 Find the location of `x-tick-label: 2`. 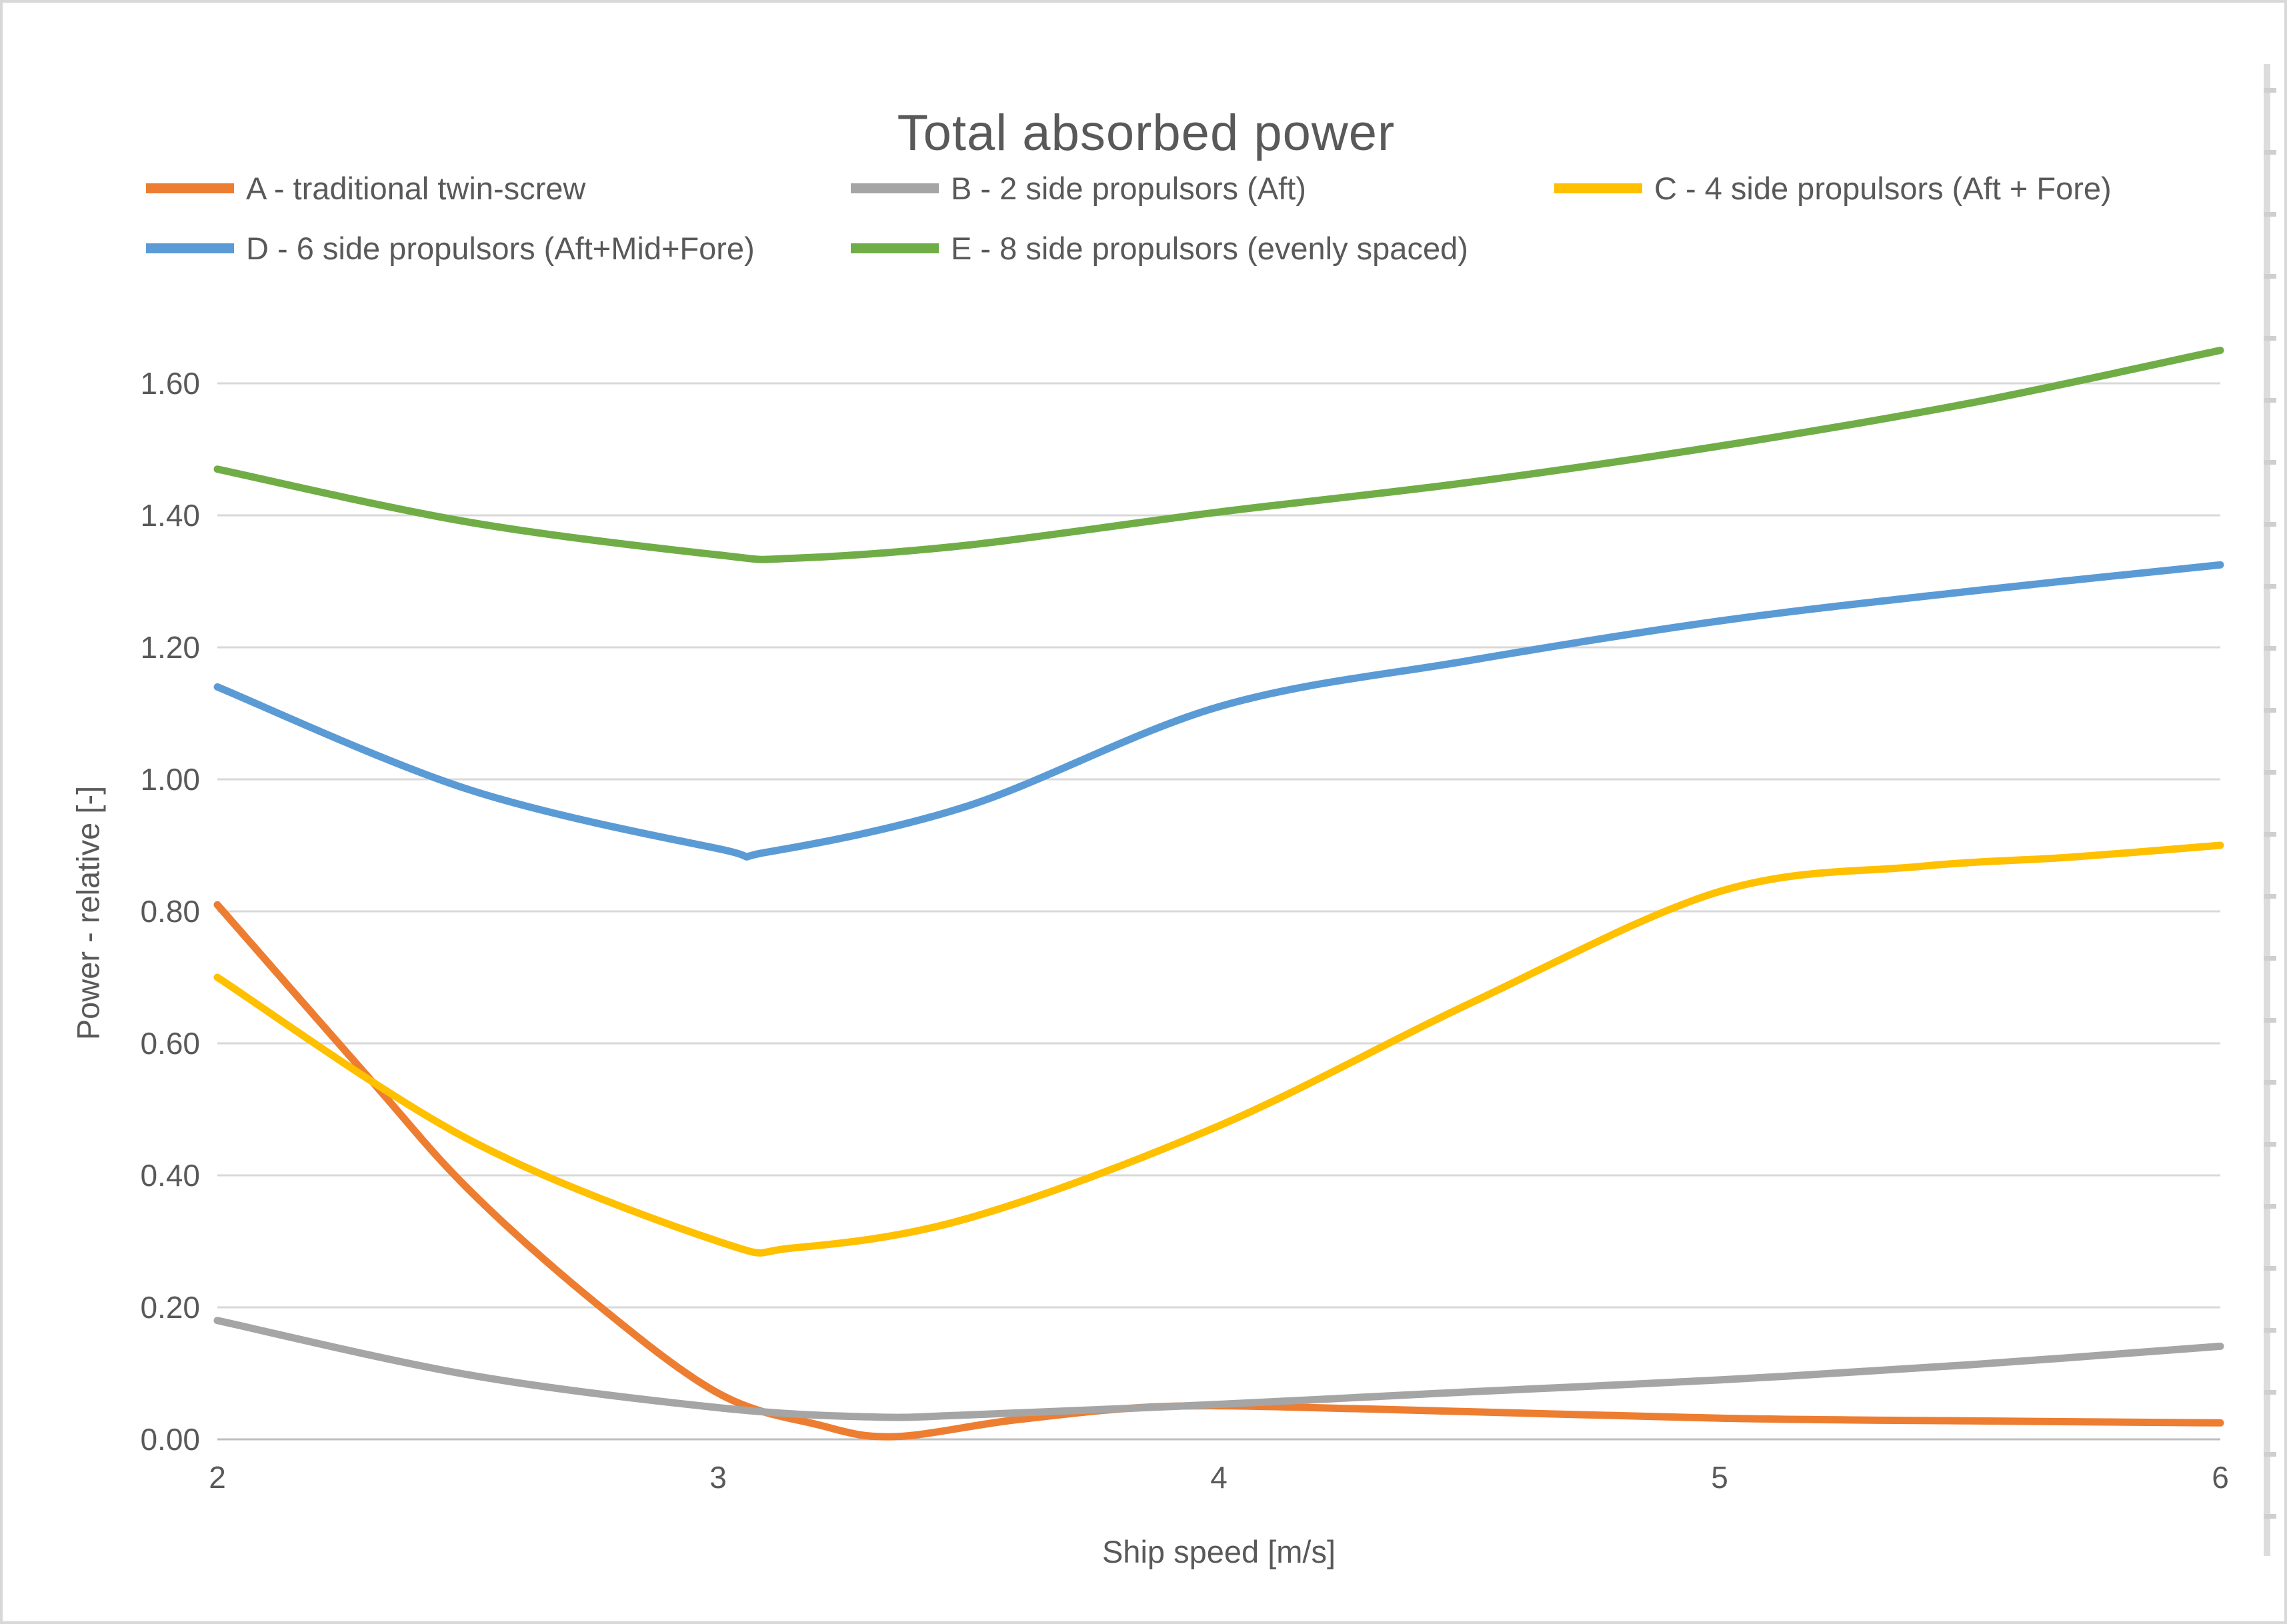

x-tick-label: 2 is located at coordinates (218, 1477).